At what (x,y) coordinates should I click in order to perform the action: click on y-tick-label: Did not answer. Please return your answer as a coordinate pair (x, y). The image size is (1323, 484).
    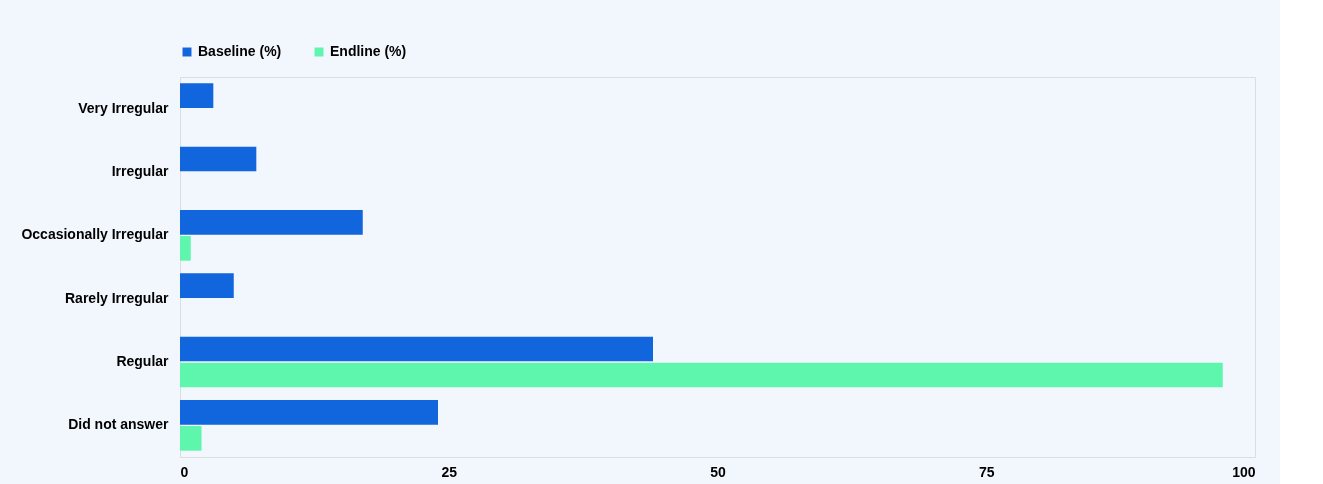
    Looking at the image, I should click on (119, 424).